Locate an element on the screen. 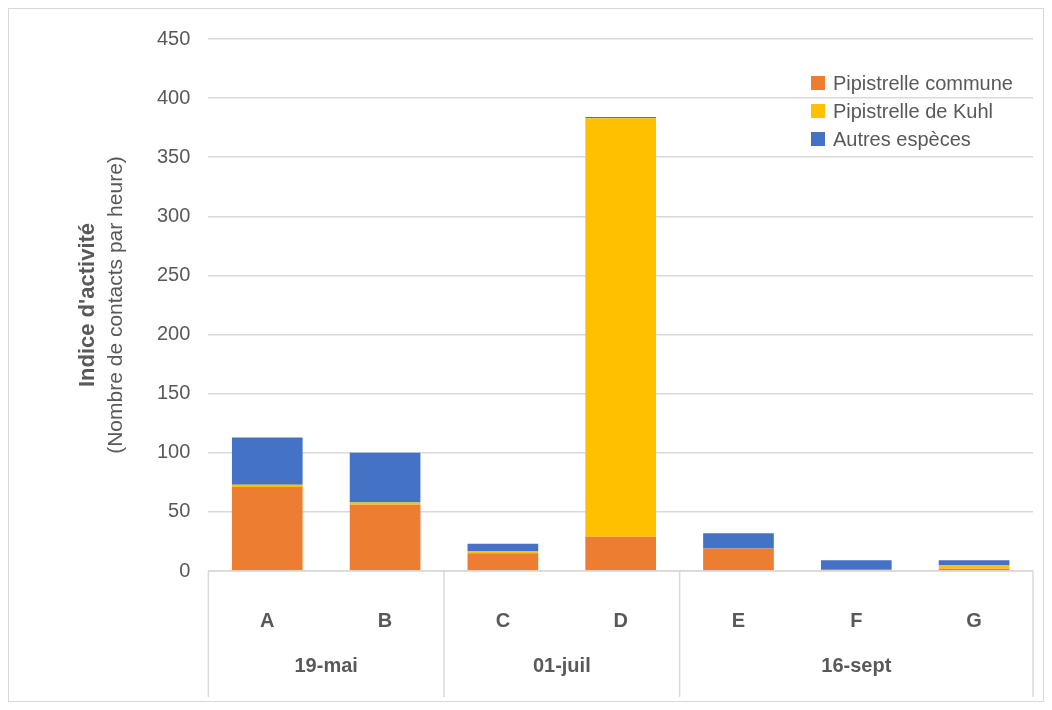 The width and height of the screenshot is (1052, 710). text: 01-juil is located at coordinates (561, 664).